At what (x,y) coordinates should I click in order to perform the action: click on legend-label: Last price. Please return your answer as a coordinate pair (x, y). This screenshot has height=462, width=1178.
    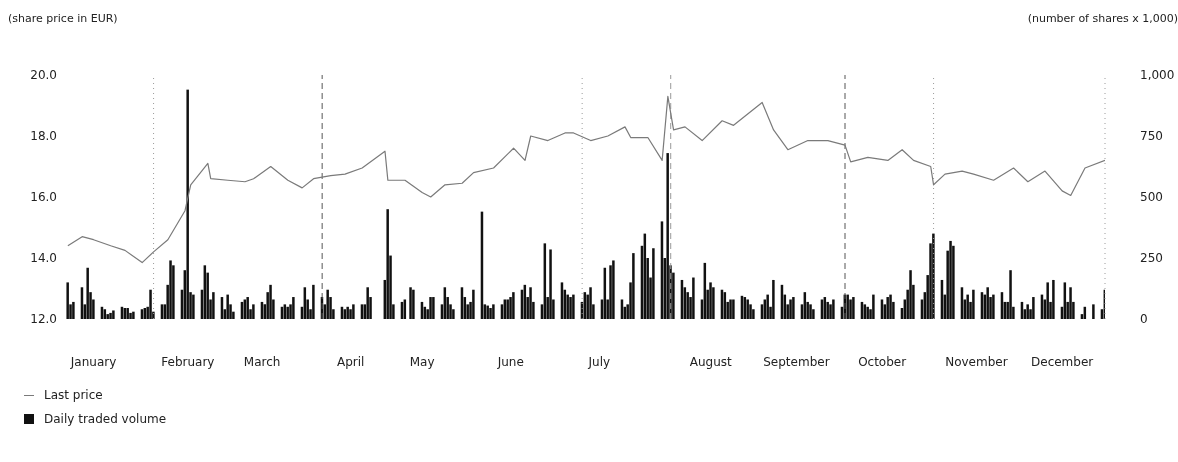
    Looking at the image, I should click on (73, 395).